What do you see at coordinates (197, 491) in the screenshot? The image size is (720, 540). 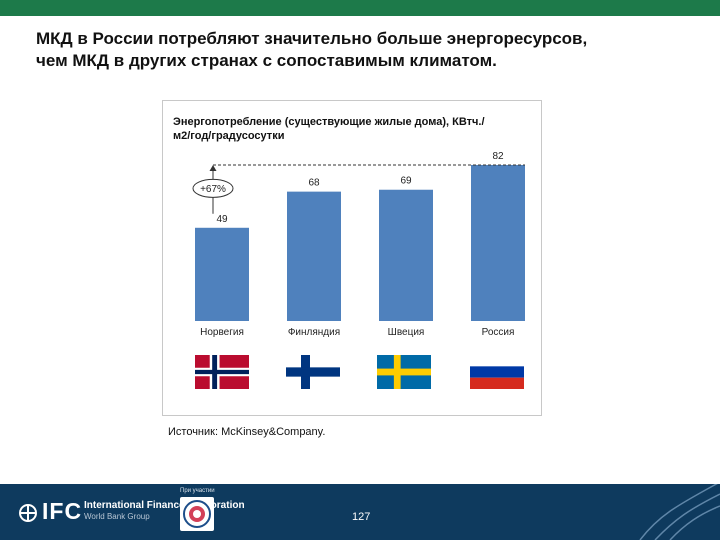 I see `partner-label: При участии` at bounding box center [197, 491].